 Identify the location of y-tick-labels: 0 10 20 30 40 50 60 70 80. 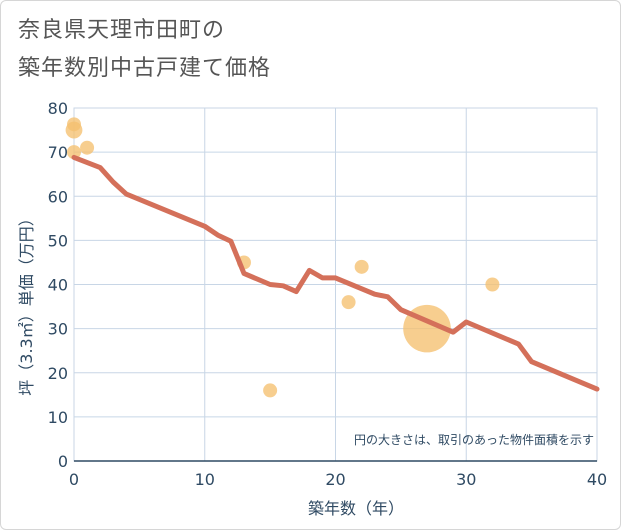
(58, 285).